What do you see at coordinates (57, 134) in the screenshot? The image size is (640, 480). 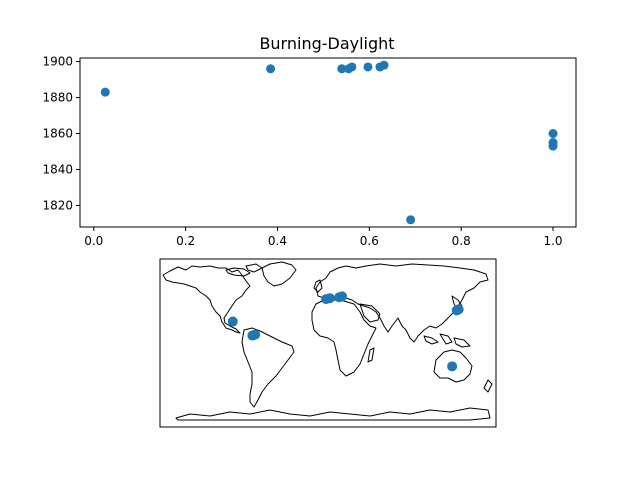 I see `y-tick-label: 1860` at bounding box center [57, 134].